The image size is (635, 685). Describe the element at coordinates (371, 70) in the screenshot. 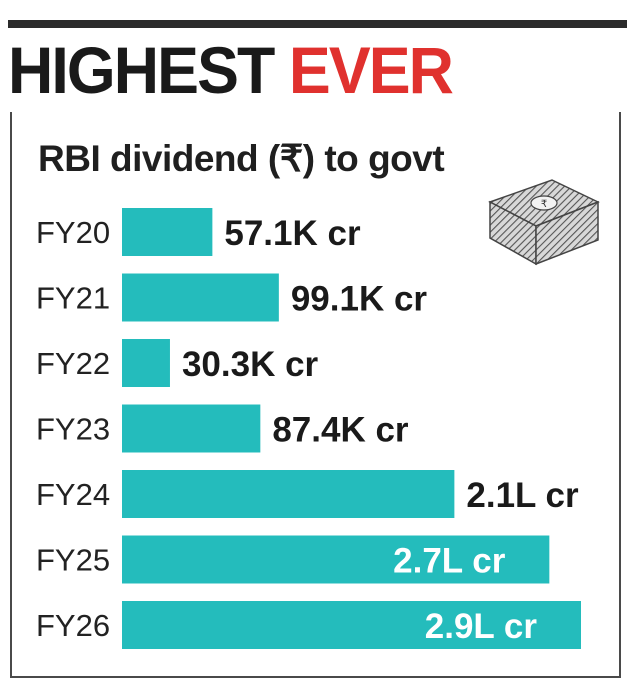

I see `headline-word-ever: EVER` at that location.